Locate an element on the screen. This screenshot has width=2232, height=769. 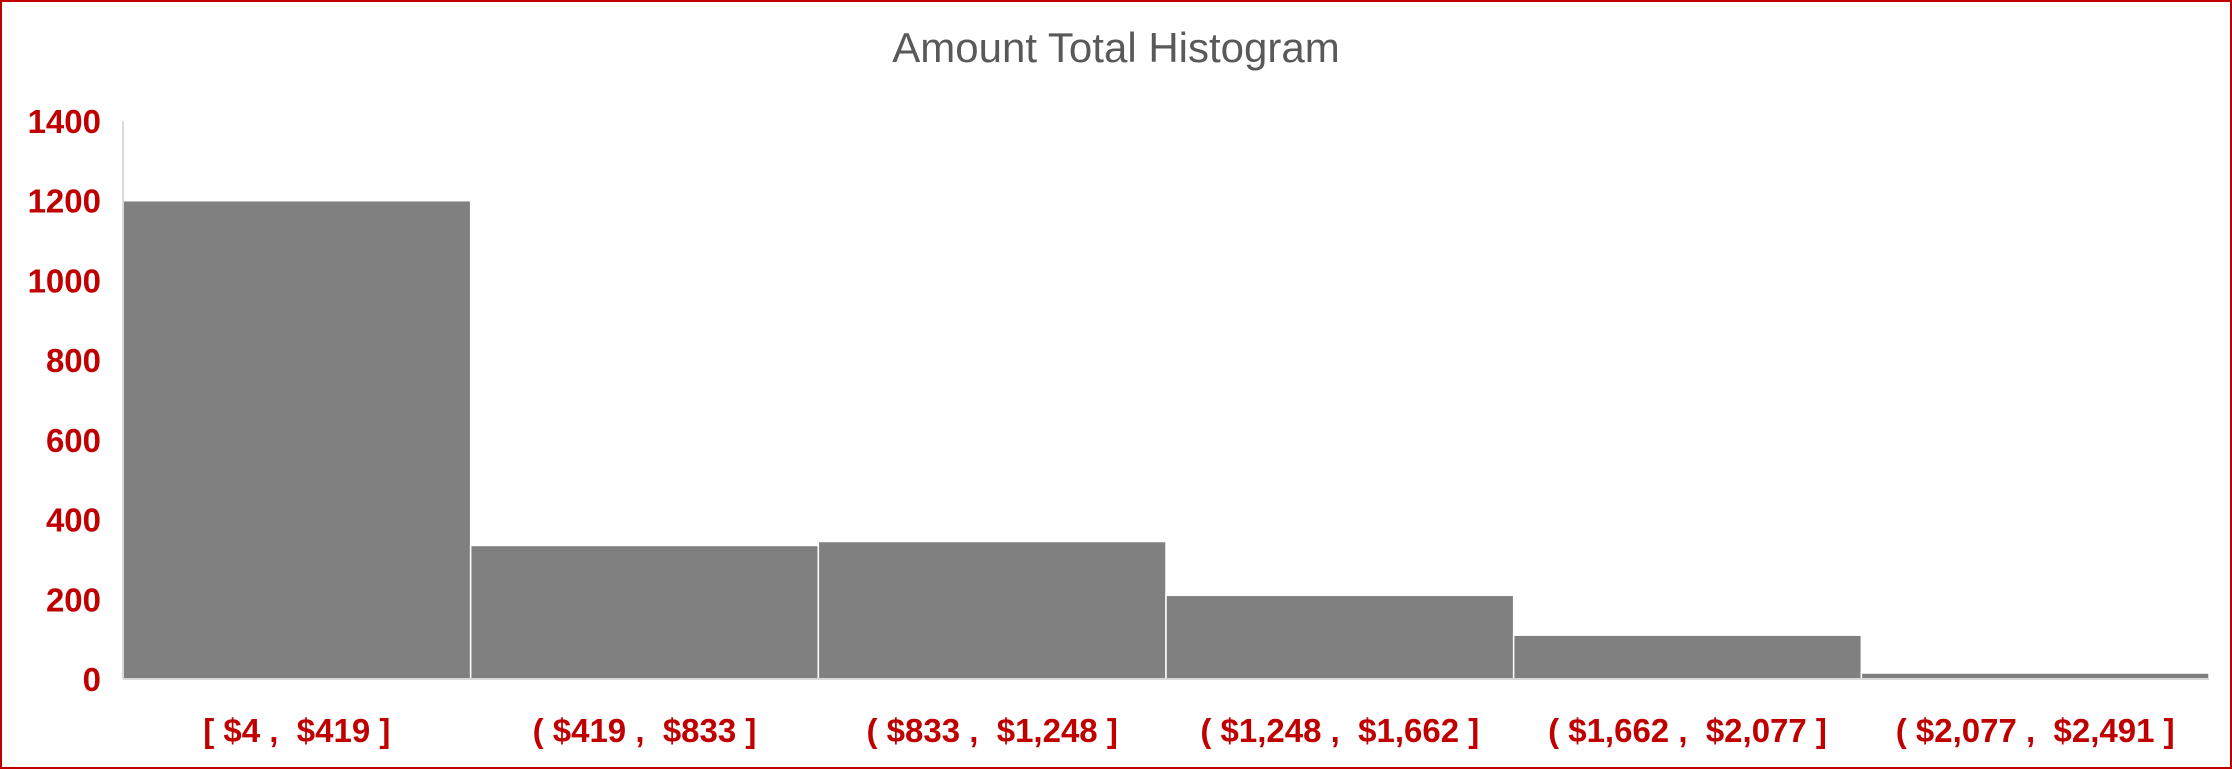
y-tick-label: 1200 is located at coordinates (64, 201).